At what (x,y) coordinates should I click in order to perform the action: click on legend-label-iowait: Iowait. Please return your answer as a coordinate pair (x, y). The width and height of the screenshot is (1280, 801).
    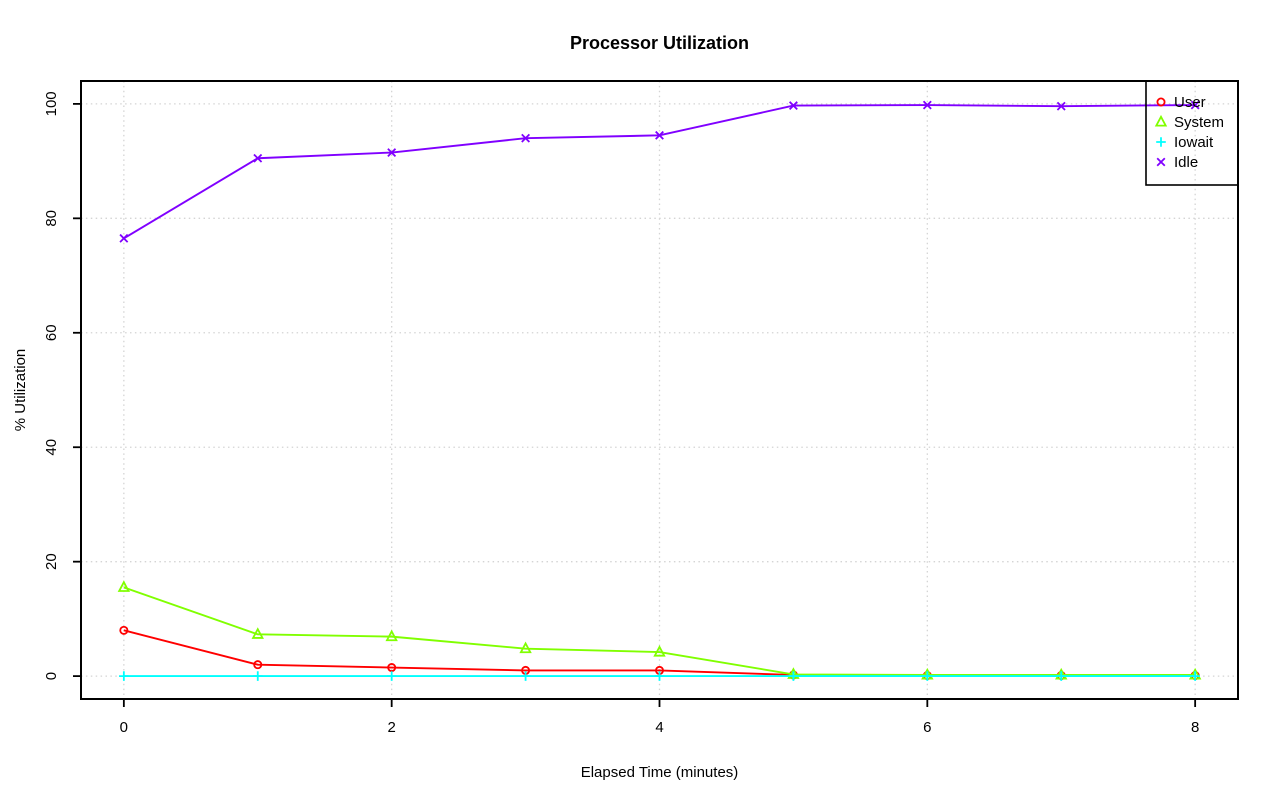
    Looking at the image, I should click on (1194, 142).